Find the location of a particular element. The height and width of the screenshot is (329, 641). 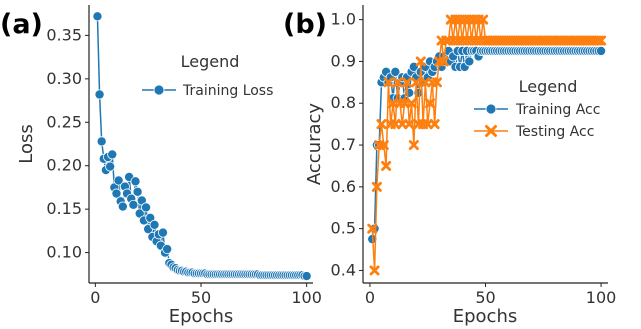

acc-y-tick-label: 0.8 is located at coordinates (343, 102).